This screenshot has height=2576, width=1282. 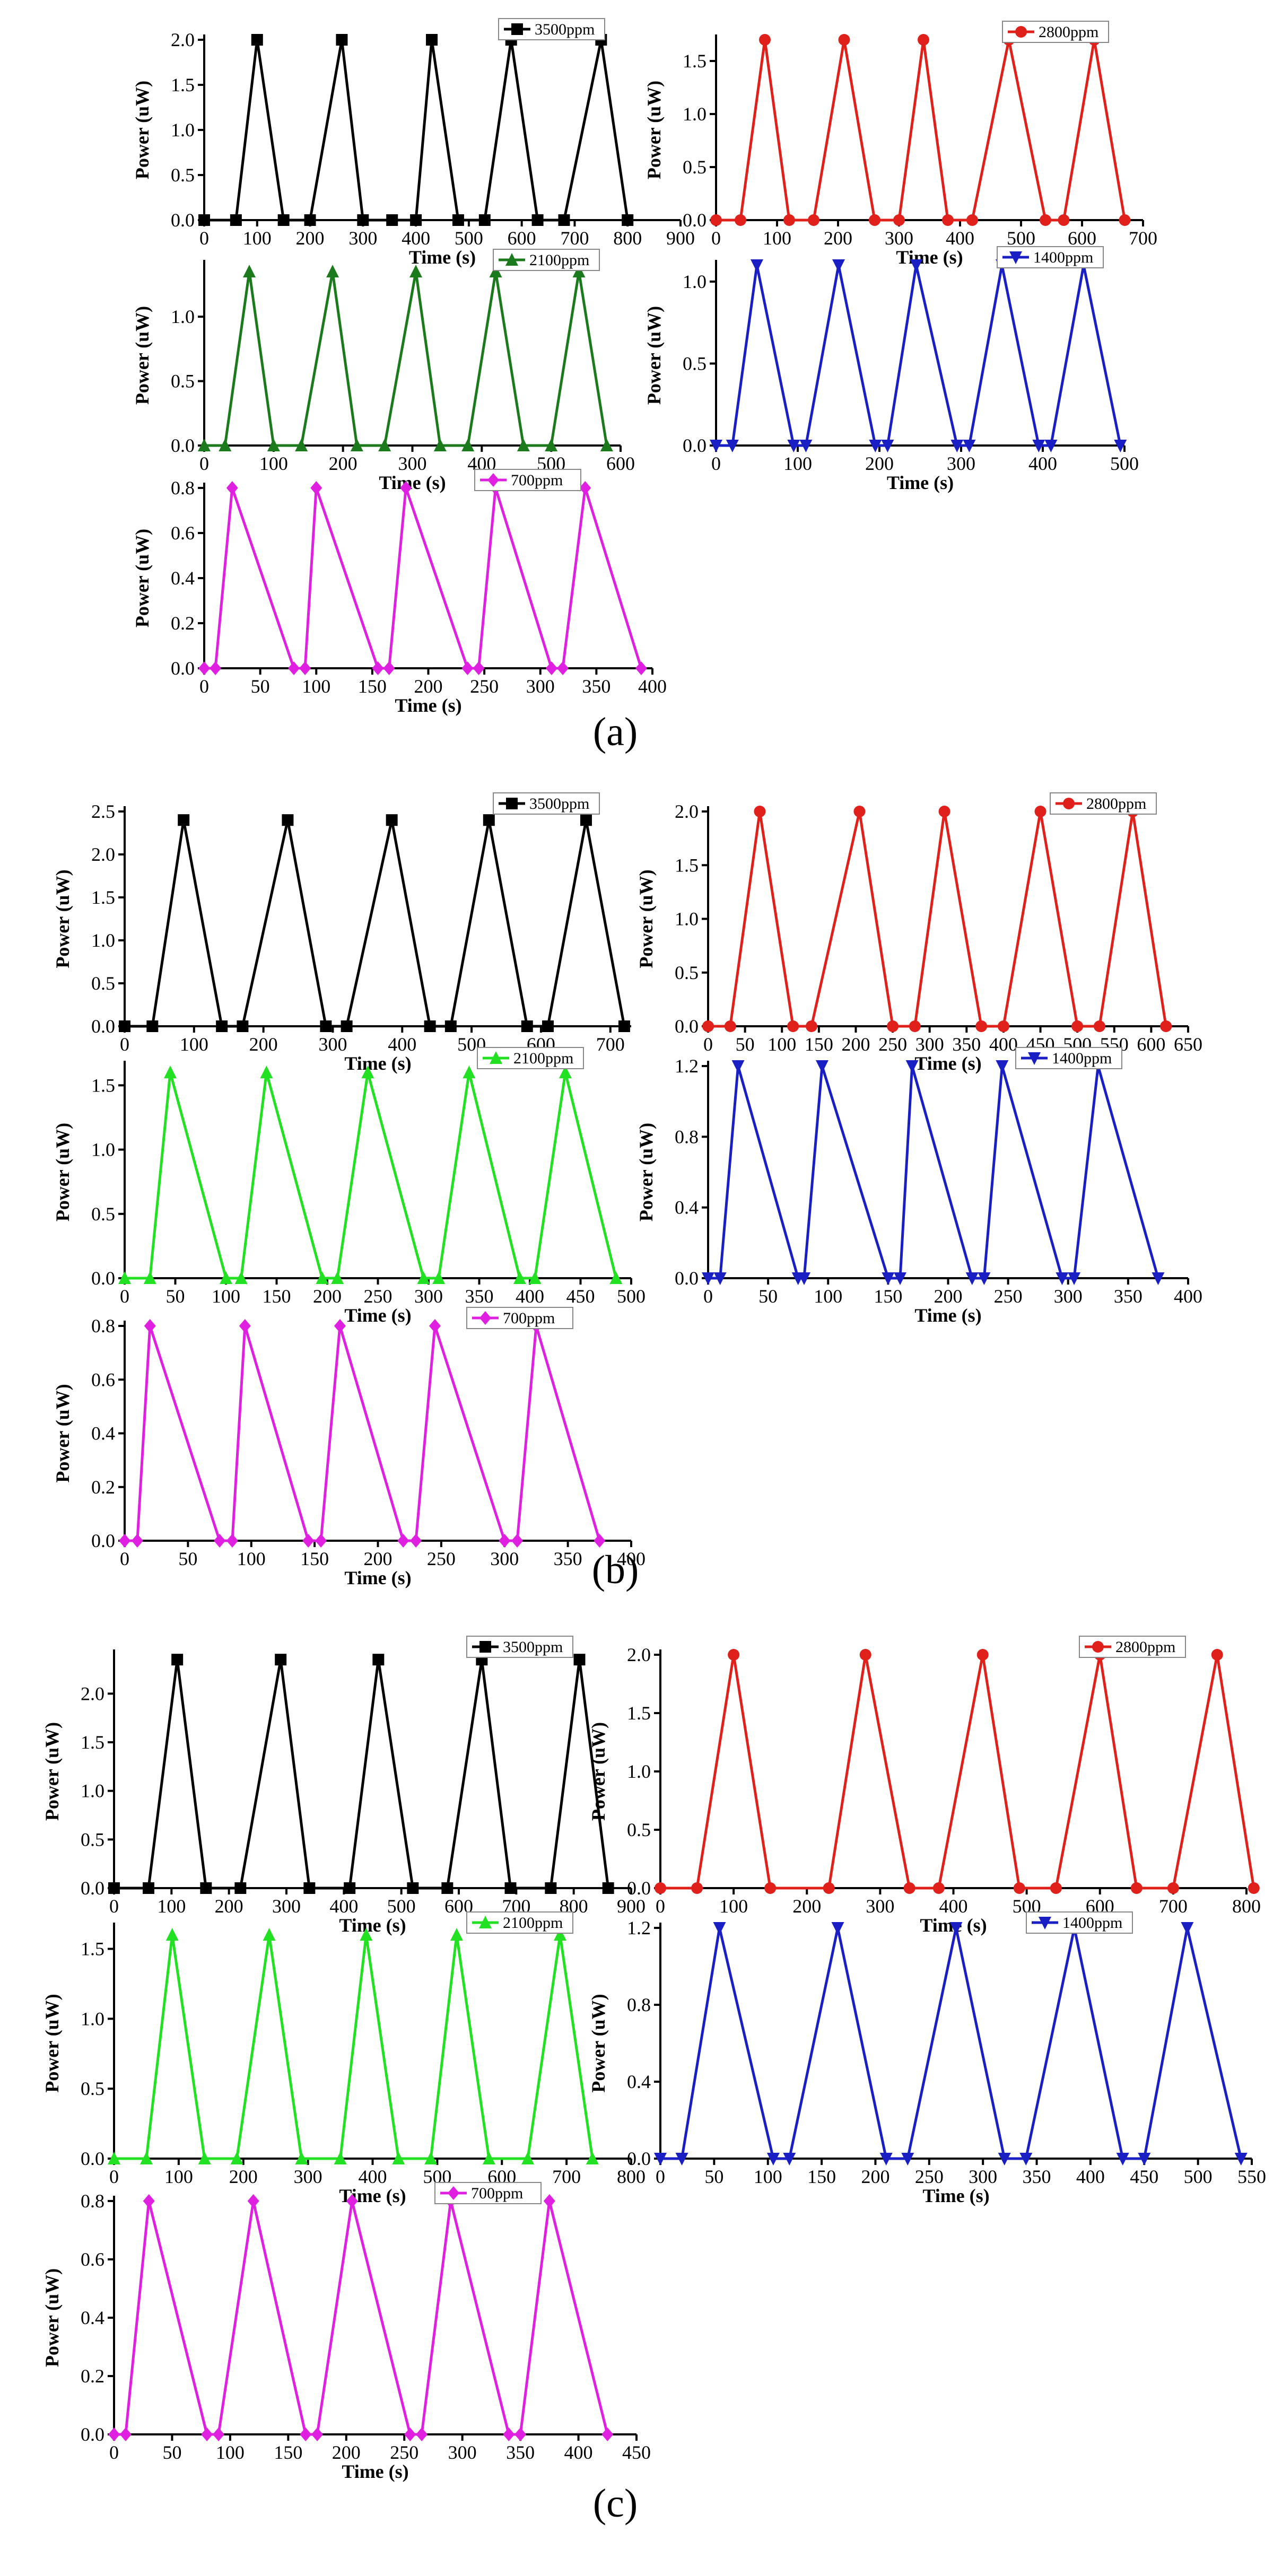 What do you see at coordinates (375, 923) in the screenshot?
I see `series-line-3500ppm` at bounding box center [375, 923].